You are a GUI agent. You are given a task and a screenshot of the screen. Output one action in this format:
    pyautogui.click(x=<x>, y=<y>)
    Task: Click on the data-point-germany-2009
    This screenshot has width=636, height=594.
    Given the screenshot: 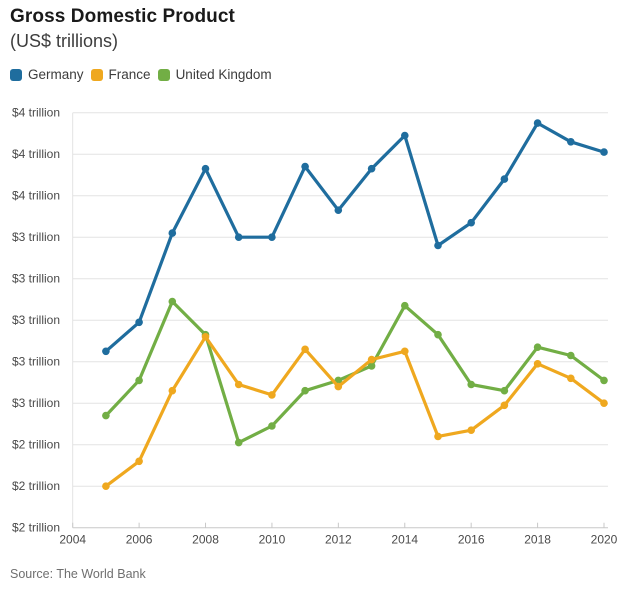 What is the action you would take?
    pyautogui.click(x=238, y=237)
    